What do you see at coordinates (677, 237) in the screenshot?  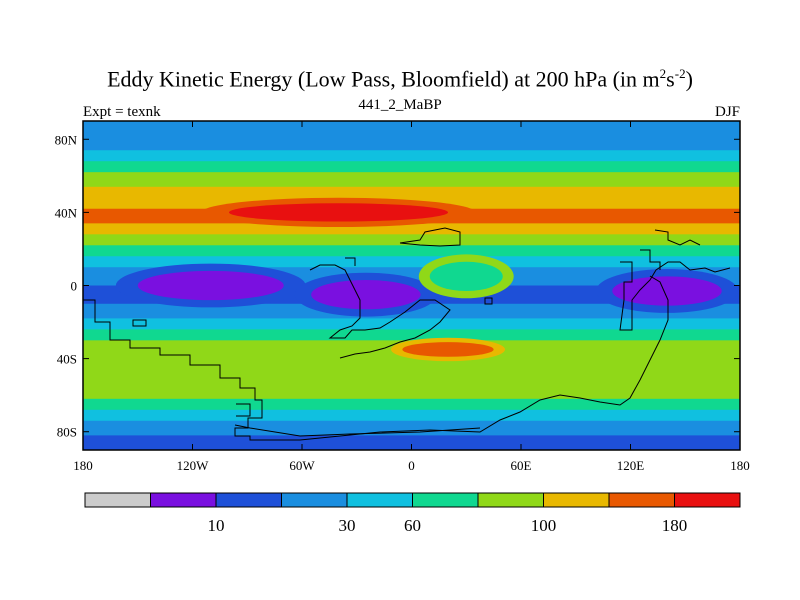 I see `coastline-north` at bounding box center [677, 237].